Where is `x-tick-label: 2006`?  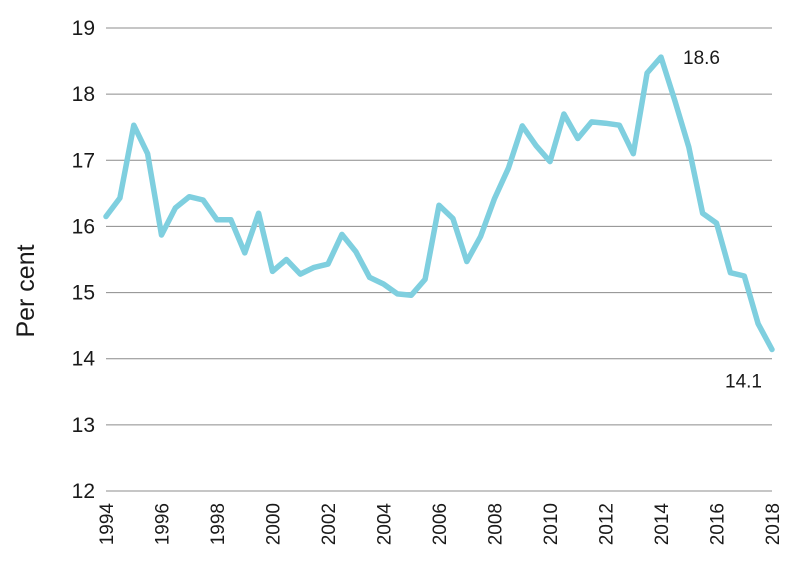
x-tick-label: 2006 is located at coordinates (440, 524).